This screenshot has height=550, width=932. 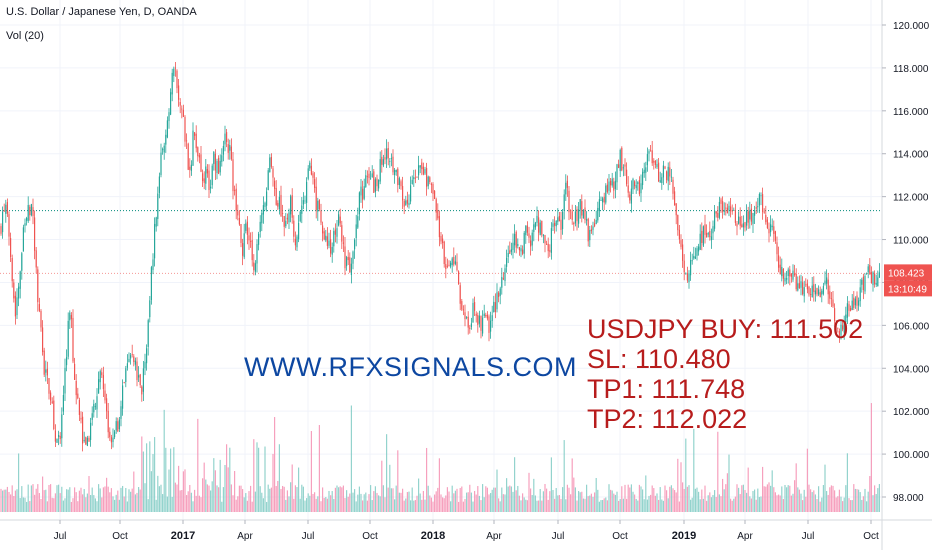 I want to click on signal-stop-loss: SL: 110.480, so click(x=659, y=359).